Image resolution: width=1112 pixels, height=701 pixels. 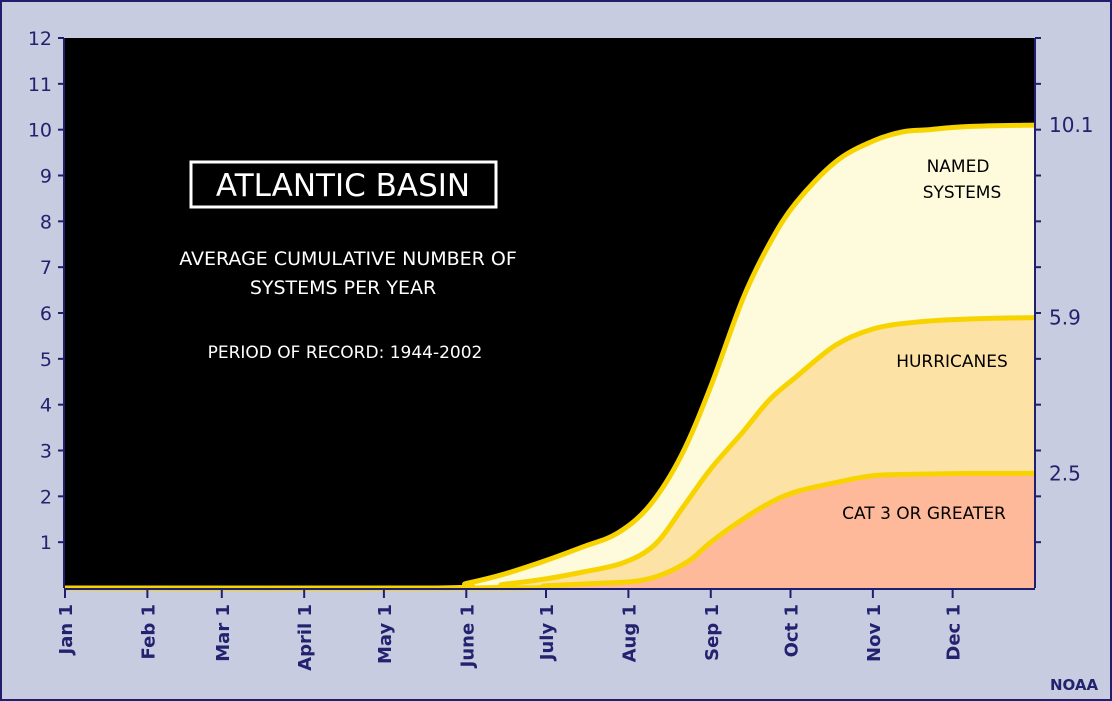 What do you see at coordinates (46, 543) in the screenshot?
I see `y-tick-label: 1` at bounding box center [46, 543].